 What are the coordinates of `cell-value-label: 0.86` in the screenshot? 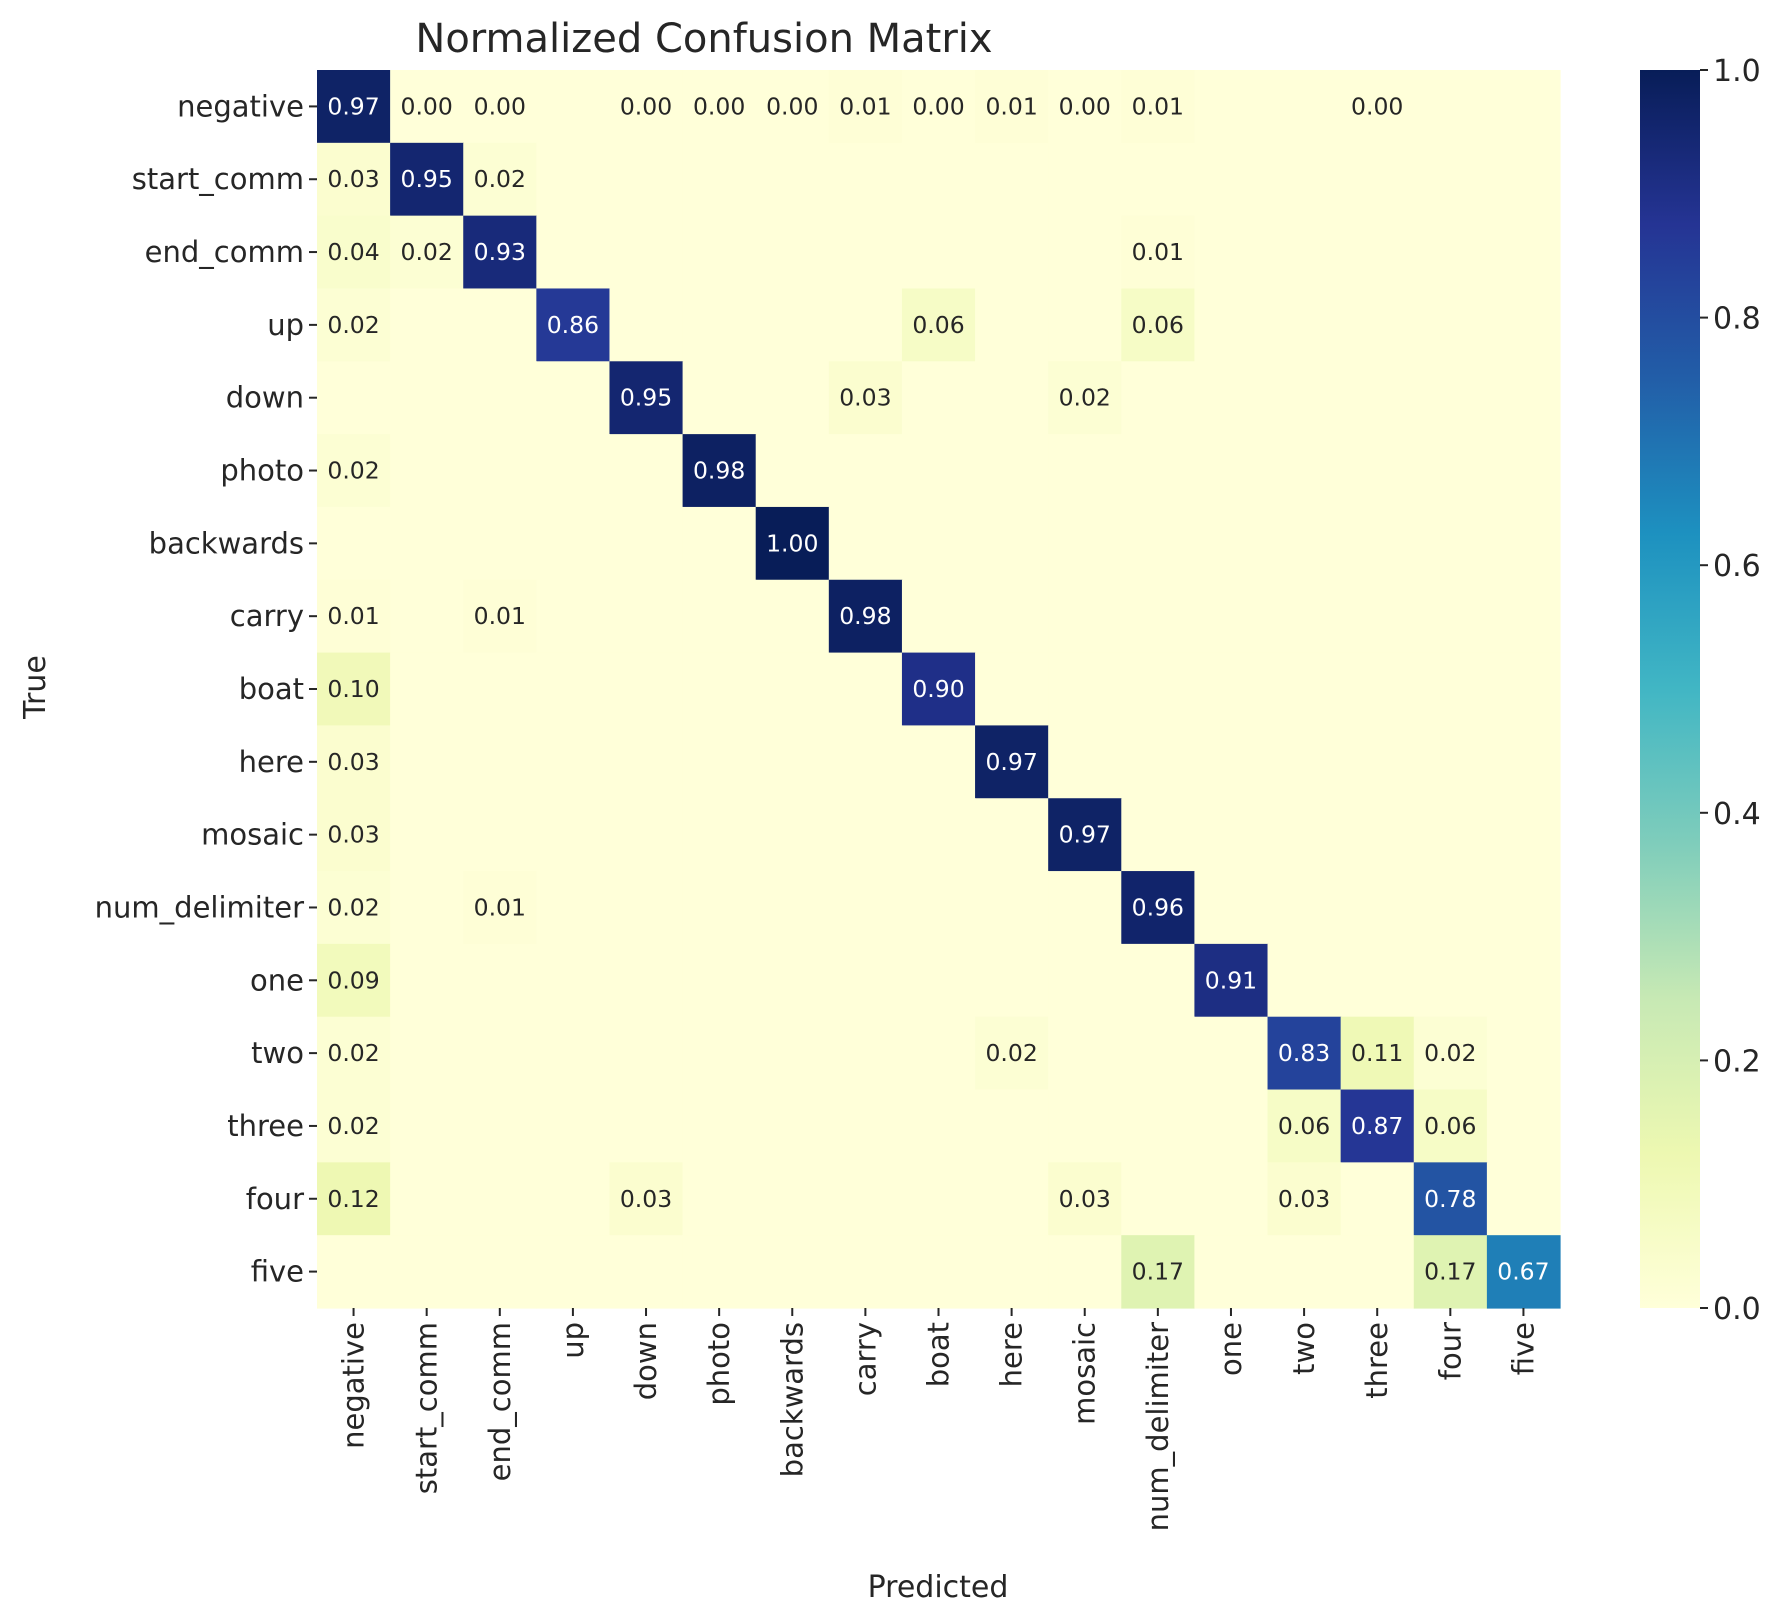 It's located at (573, 325).